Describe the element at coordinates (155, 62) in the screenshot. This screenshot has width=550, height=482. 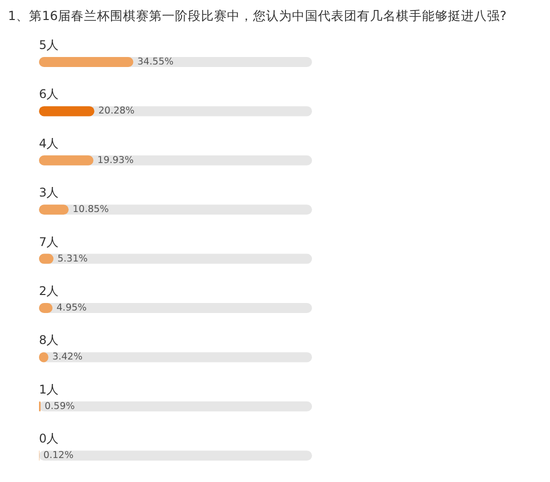
I see `data-label: 34.55%` at that location.